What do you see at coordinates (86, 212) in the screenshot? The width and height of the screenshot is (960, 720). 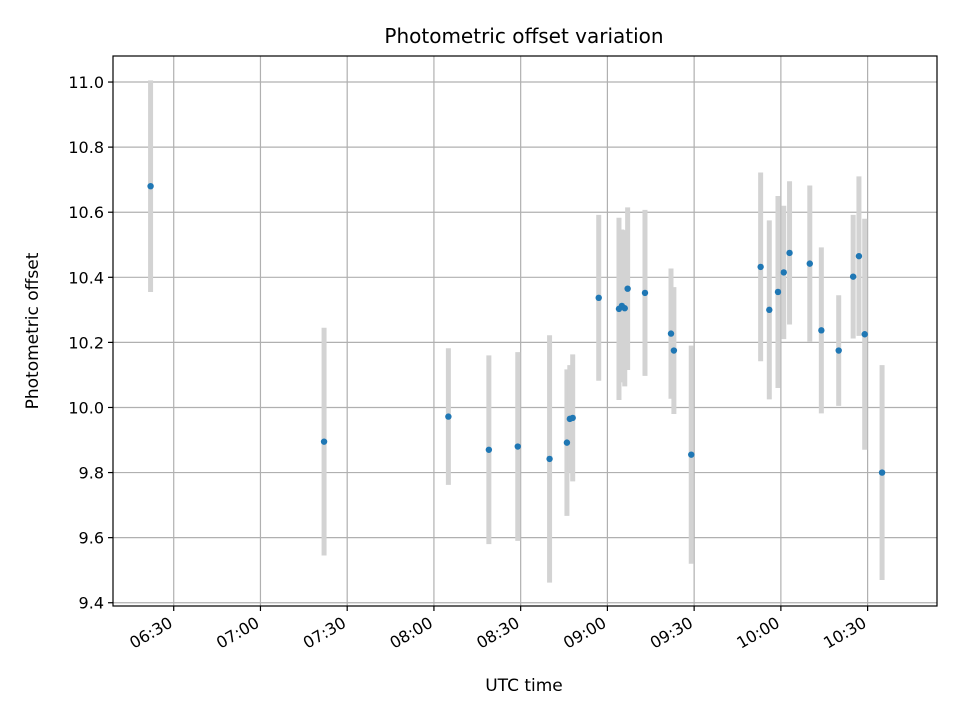 I see `y-tick-label: 10.6` at bounding box center [86, 212].